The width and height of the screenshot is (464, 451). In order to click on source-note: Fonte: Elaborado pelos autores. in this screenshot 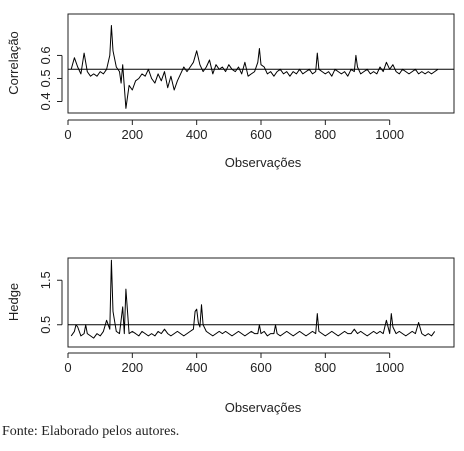, I will do `click(91, 431)`.